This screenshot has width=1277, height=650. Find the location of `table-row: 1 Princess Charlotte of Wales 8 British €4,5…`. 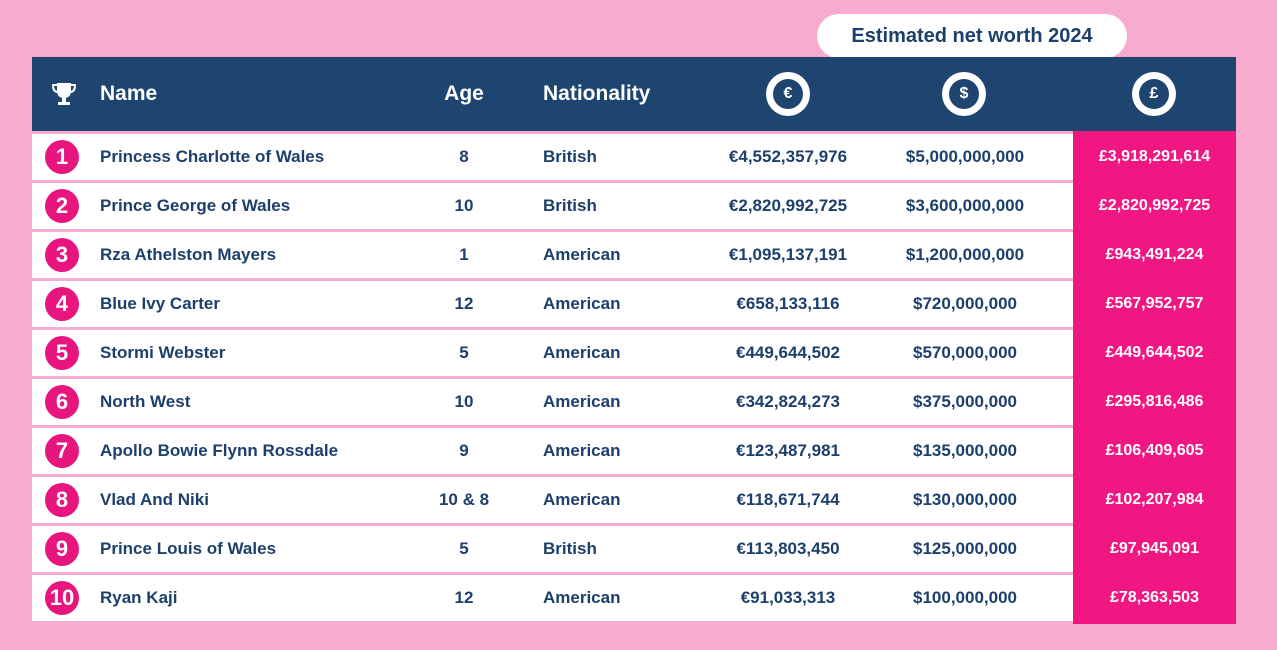

table-row: 1 Princess Charlotte of Wales 8 British €4,5… is located at coordinates (634, 157).